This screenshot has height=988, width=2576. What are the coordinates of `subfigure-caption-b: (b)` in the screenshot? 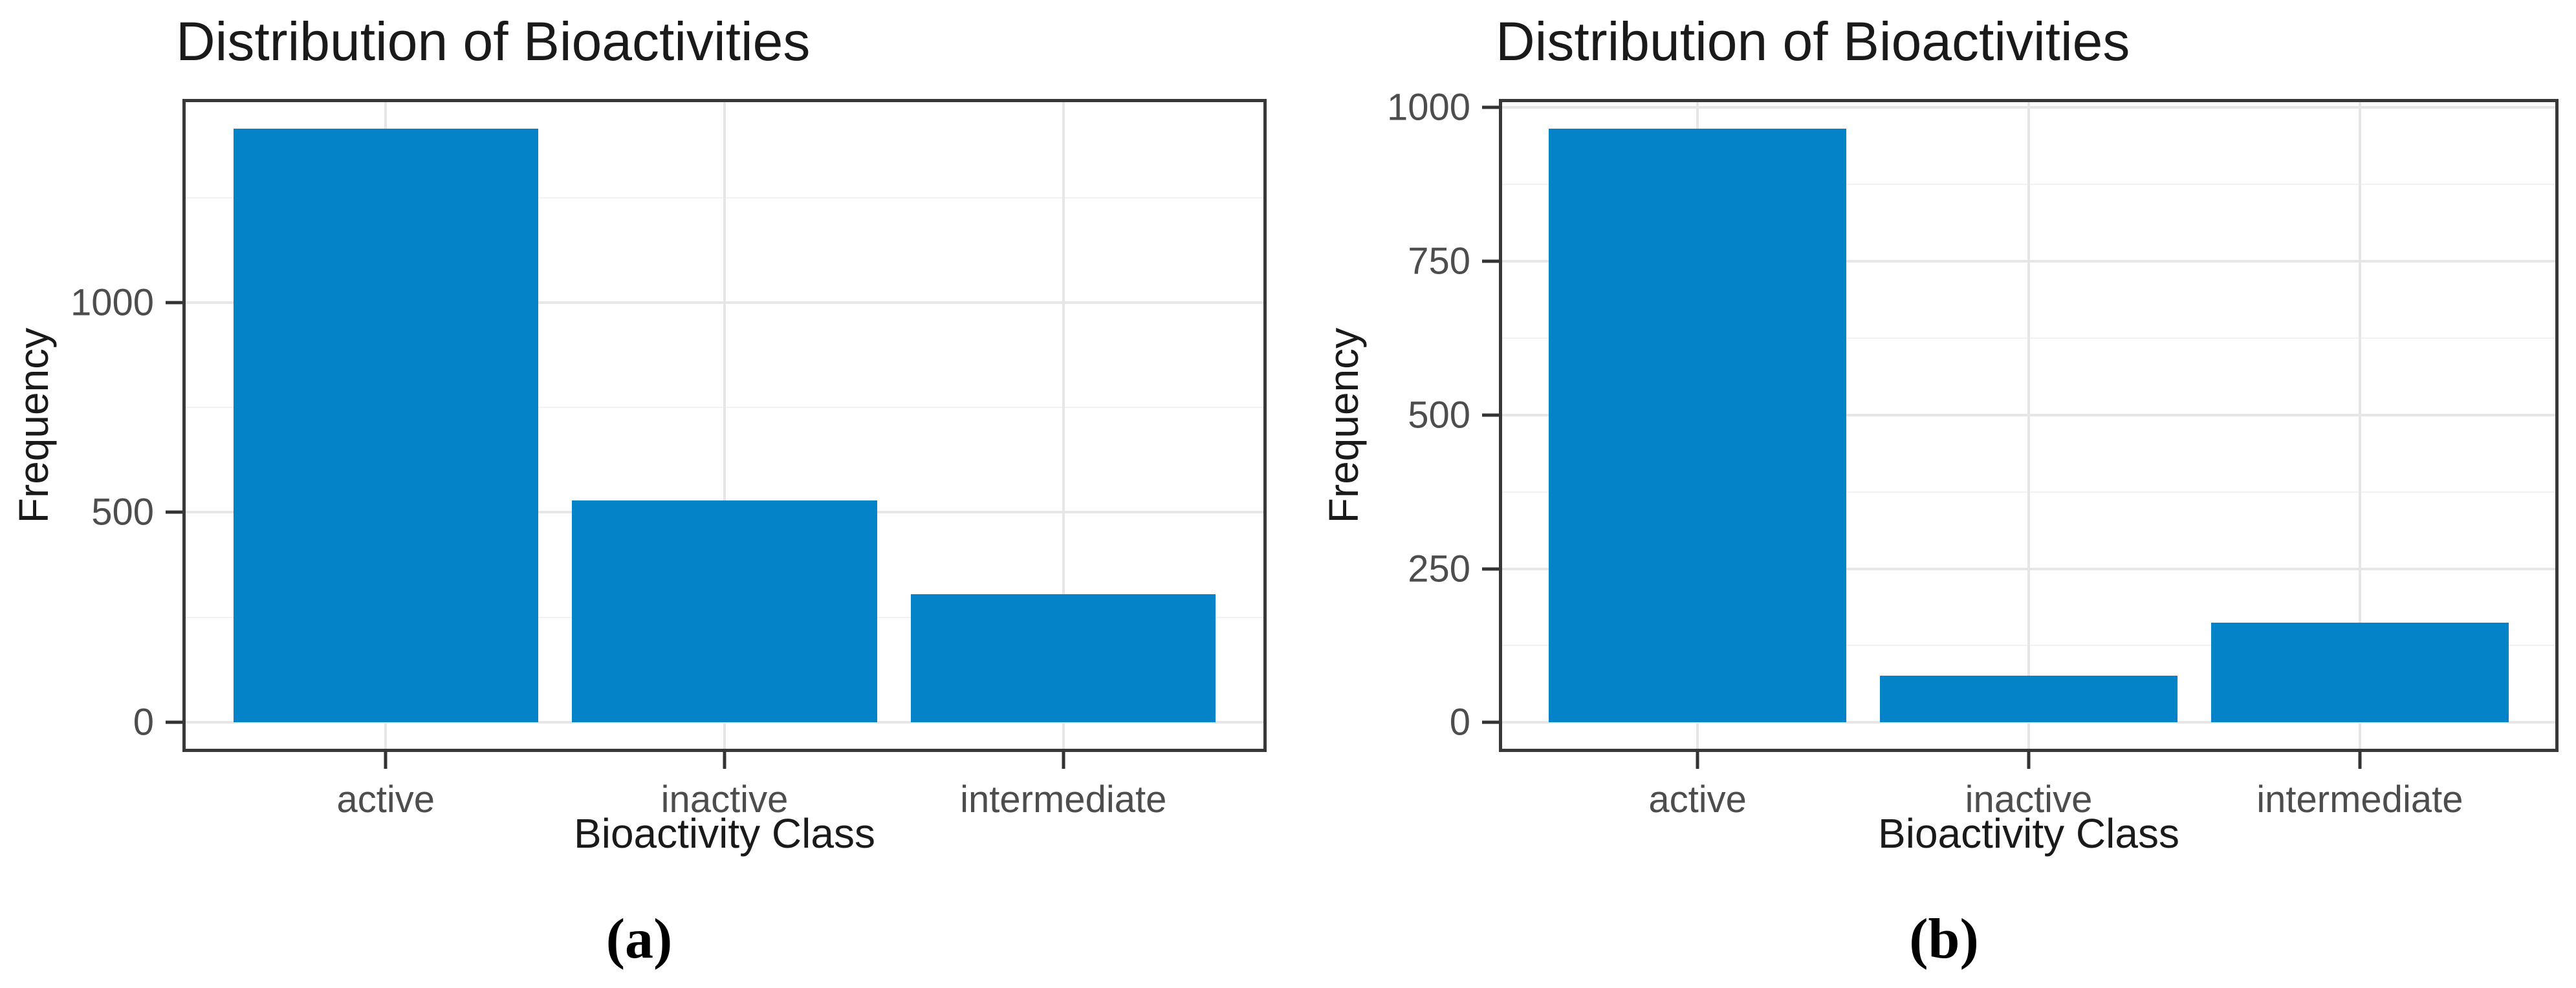 It's located at (1944, 939).